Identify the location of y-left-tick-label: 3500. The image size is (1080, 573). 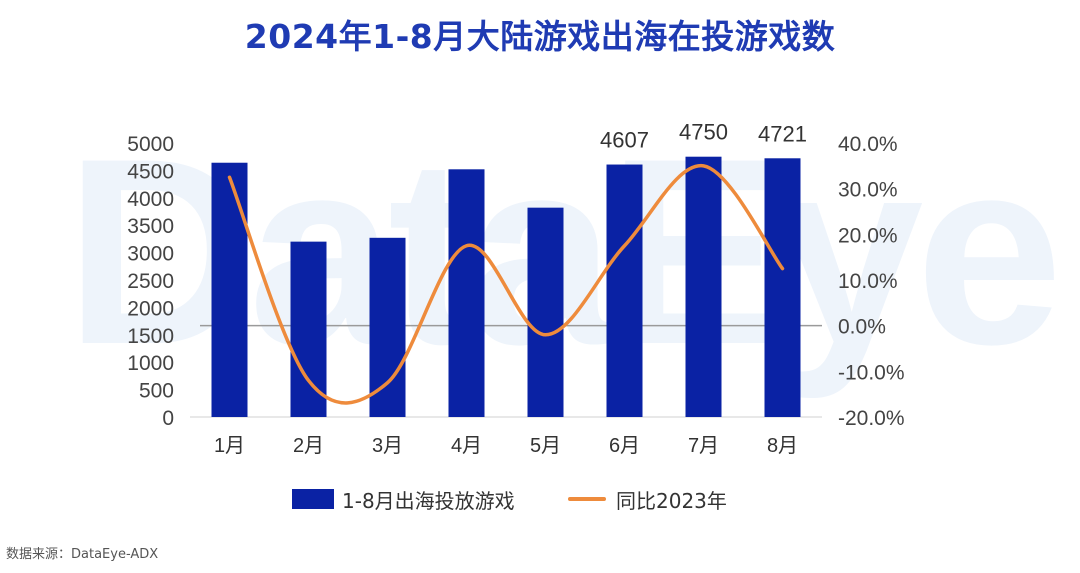
(150, 226).